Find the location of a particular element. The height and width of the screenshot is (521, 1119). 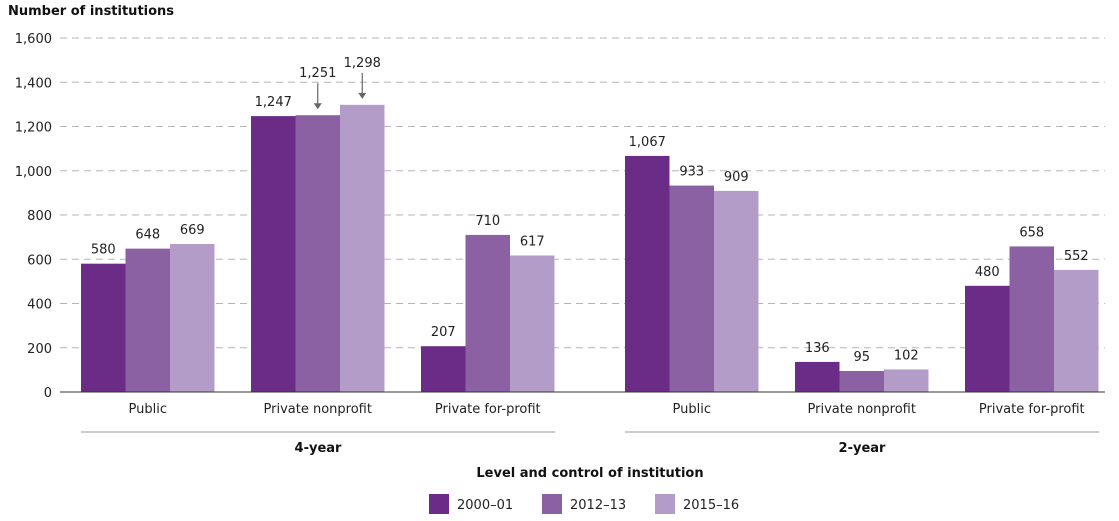

y-tick-label: 200 is located at coordinates (39, 349).